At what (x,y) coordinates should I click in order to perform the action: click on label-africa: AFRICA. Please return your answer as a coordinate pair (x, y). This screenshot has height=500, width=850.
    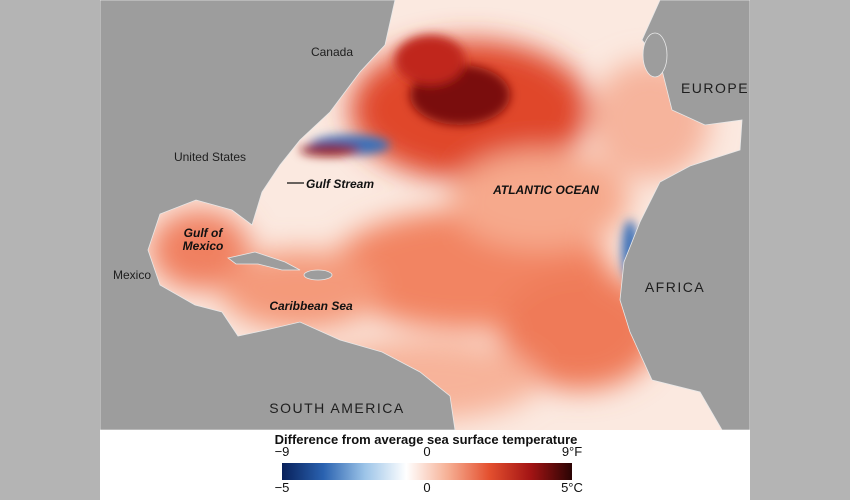
    Looking at the image, I should click on (675, 287).